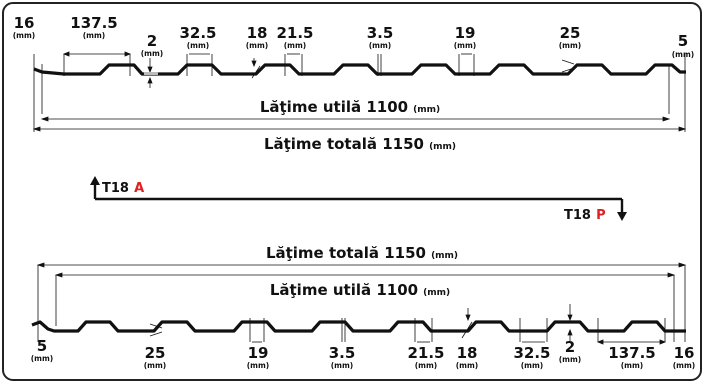 This screenshot has width=704, height=385. I want to click on top-useful-width-label: Lăţime utilă 1100 (mm), so click(350, 106).